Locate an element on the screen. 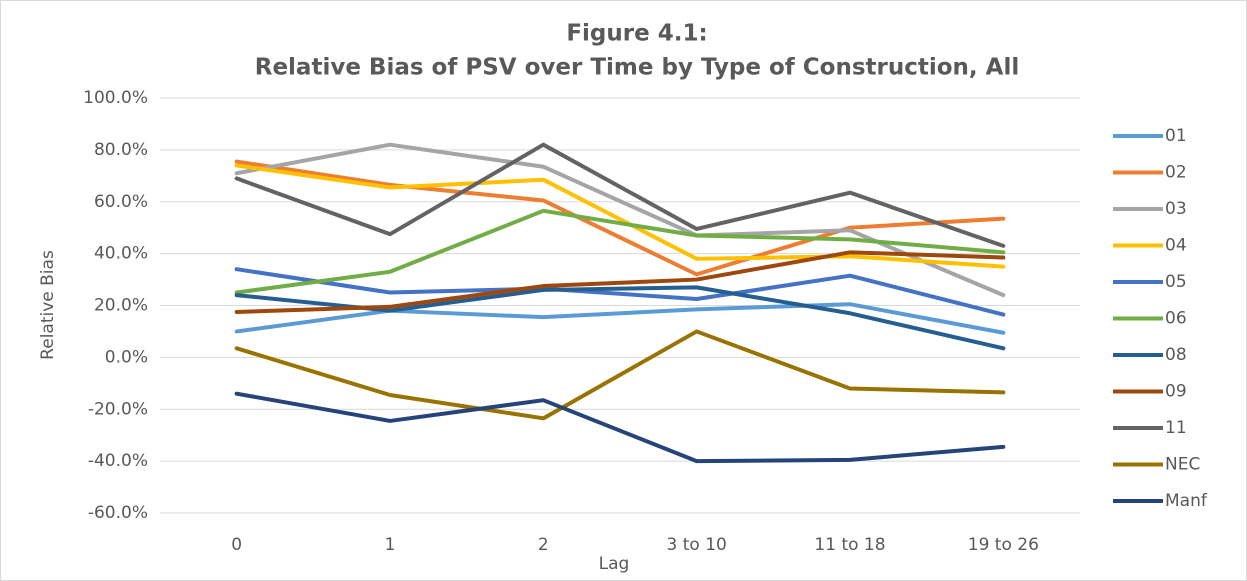  y-tick-label: -60.0% is located at coordinates (118, 513).